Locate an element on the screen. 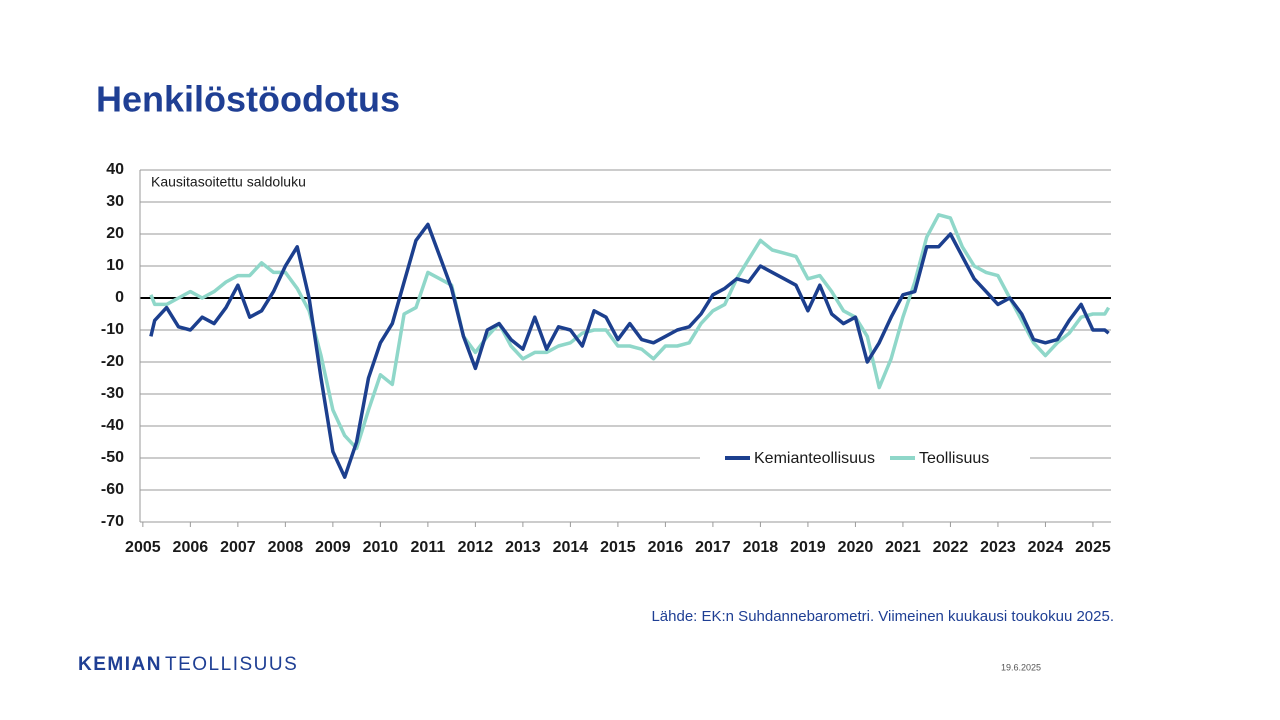  x-tick-label: 2008 is located at coordinates (286, 547).